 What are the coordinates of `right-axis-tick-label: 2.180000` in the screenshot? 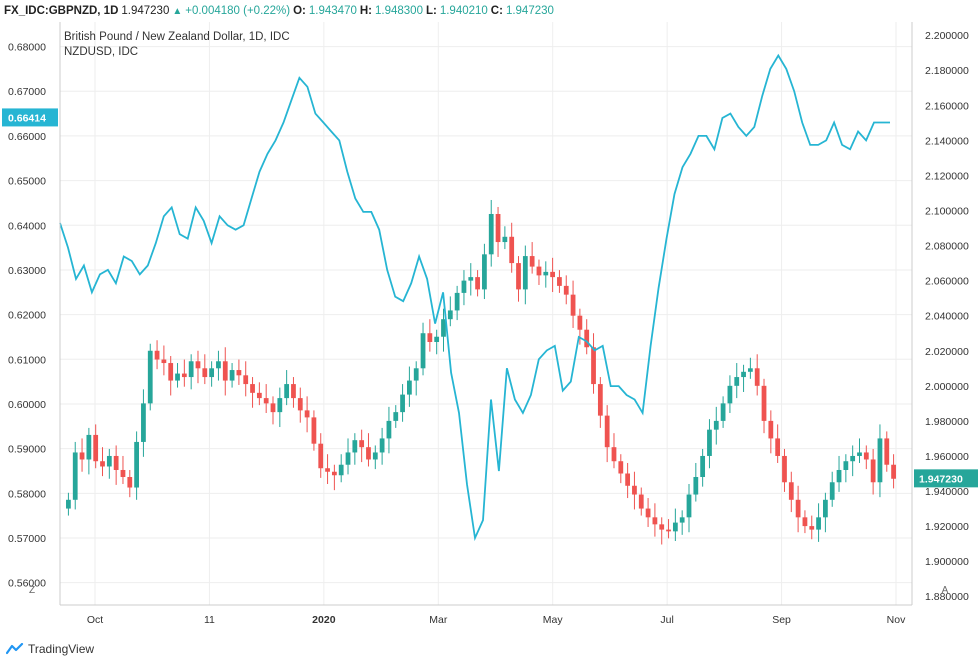 It's located at (947, 71).